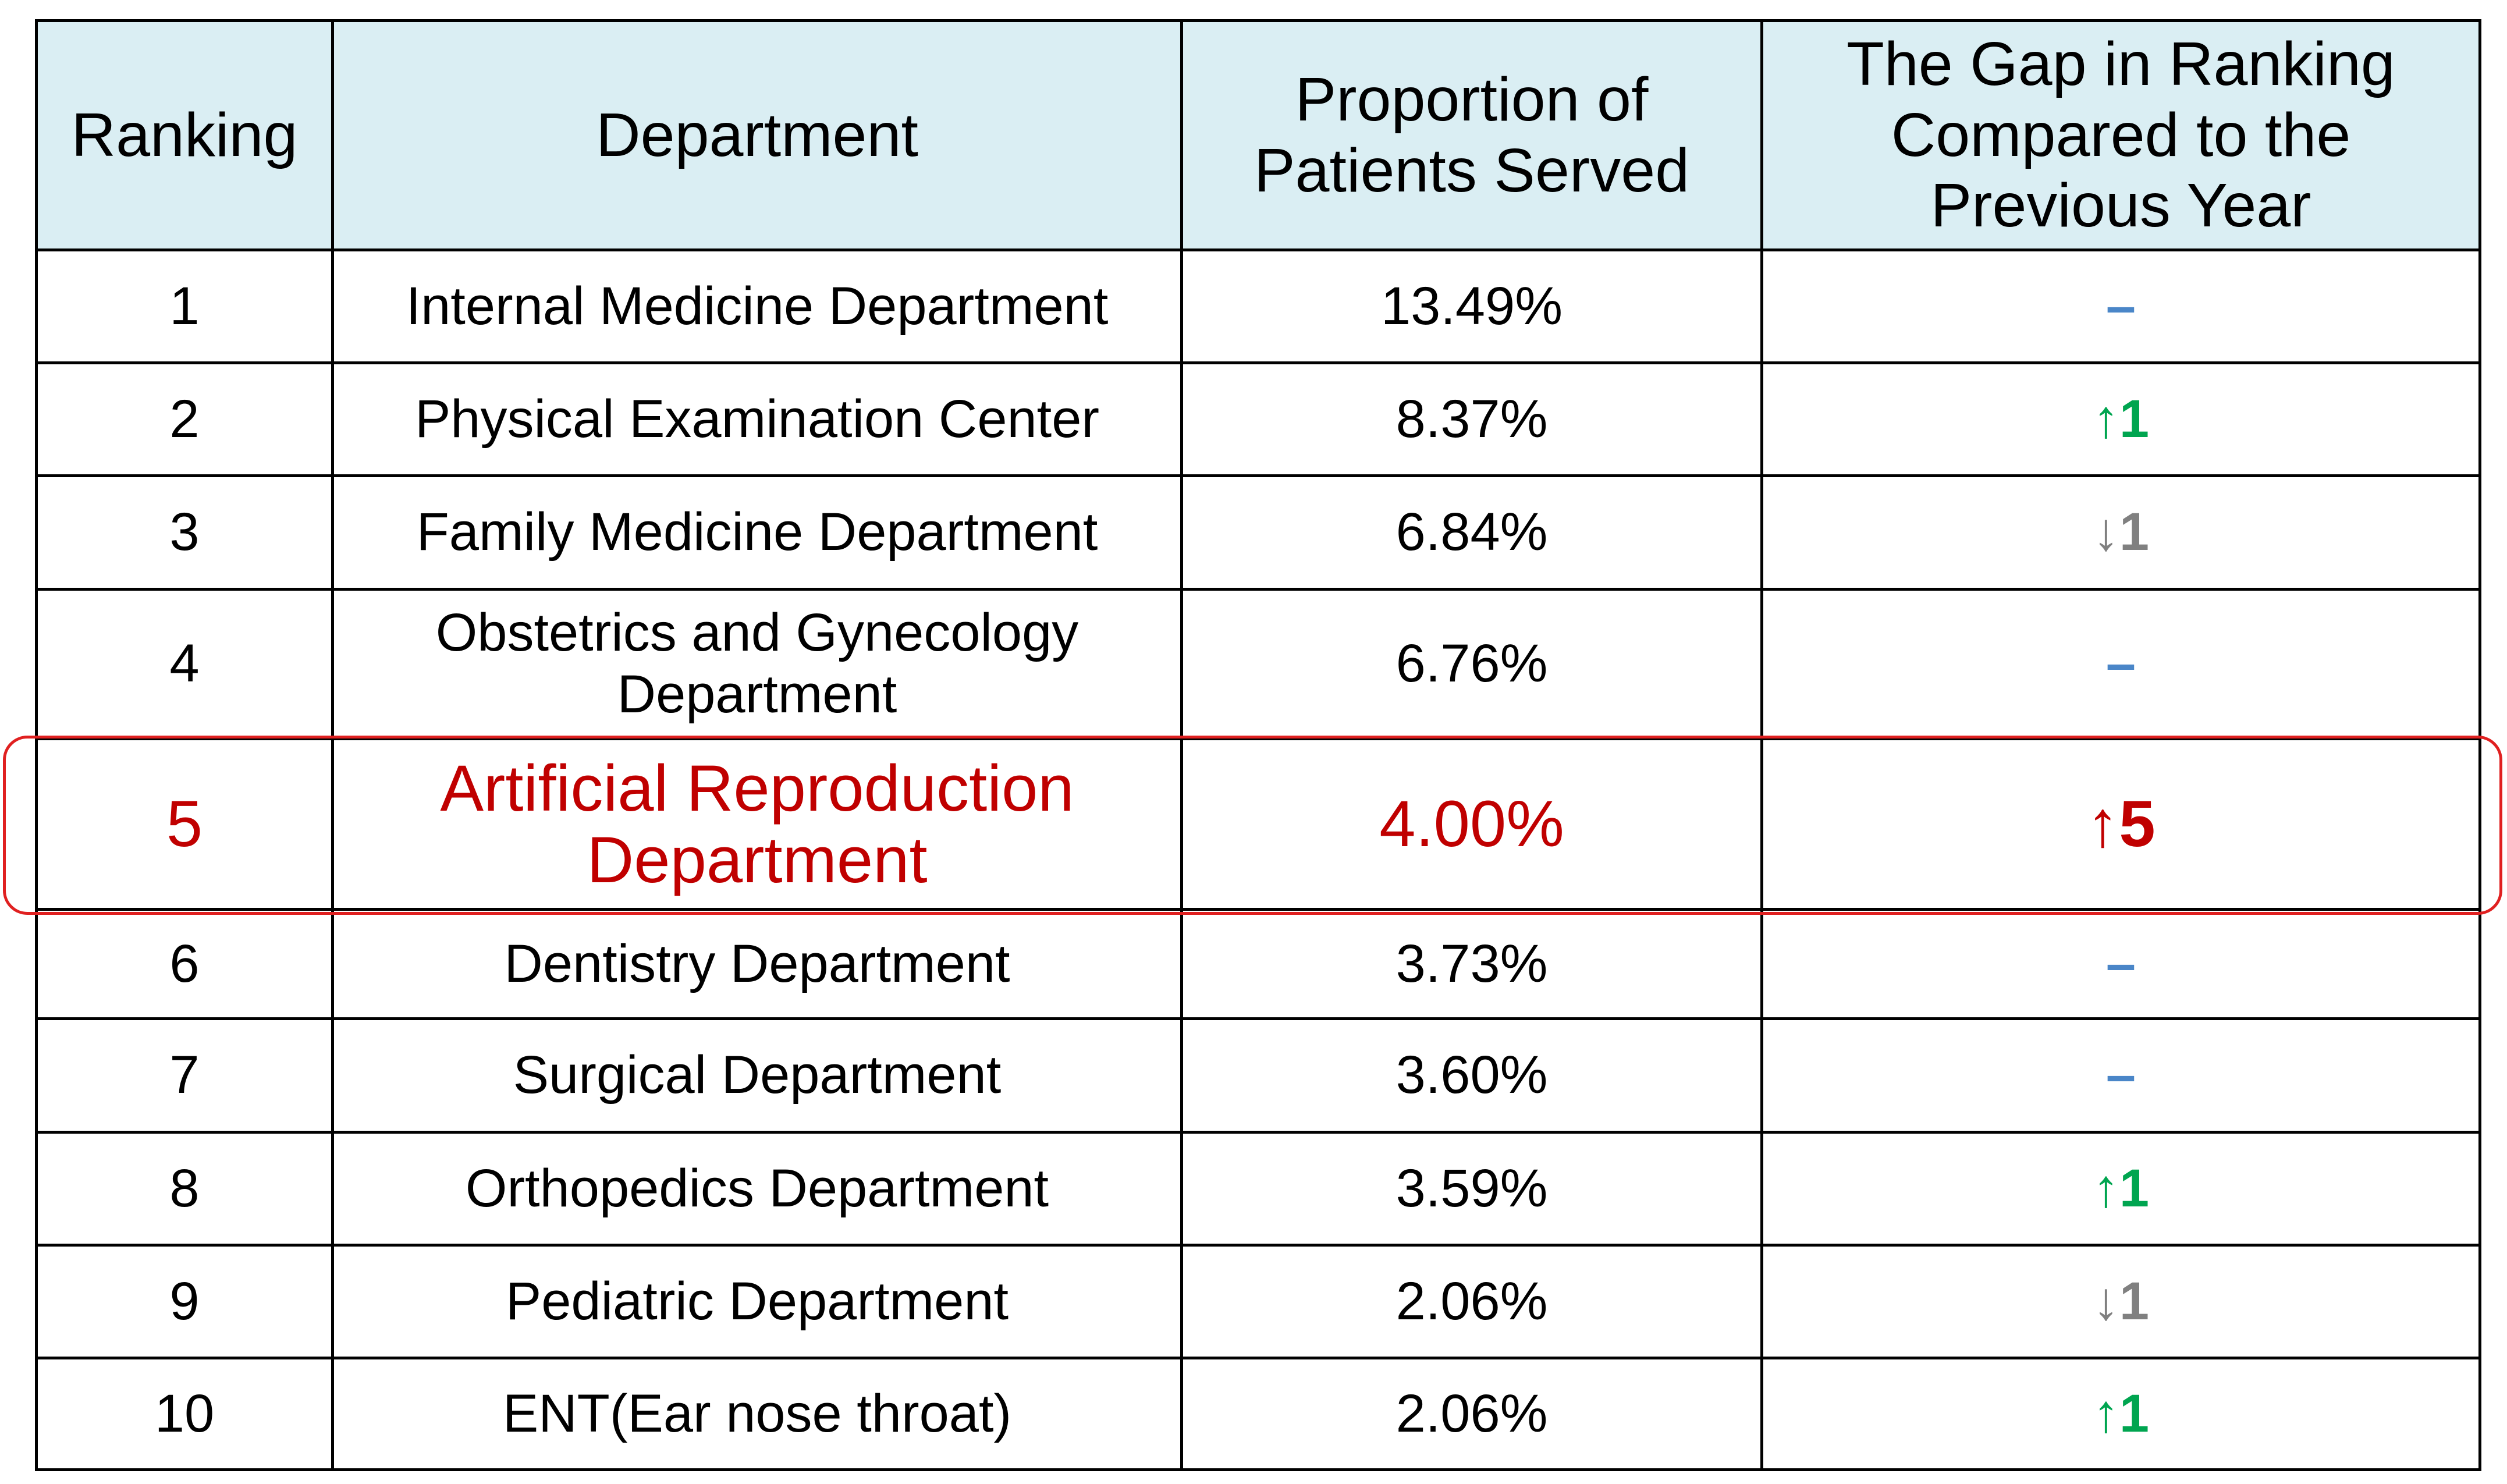 The width and height of the screenshot is (2507, 1484). Describe the element at coordinates (757, 532) in the screenshot. I see `department-cell: Family Medicine Department` at that location.